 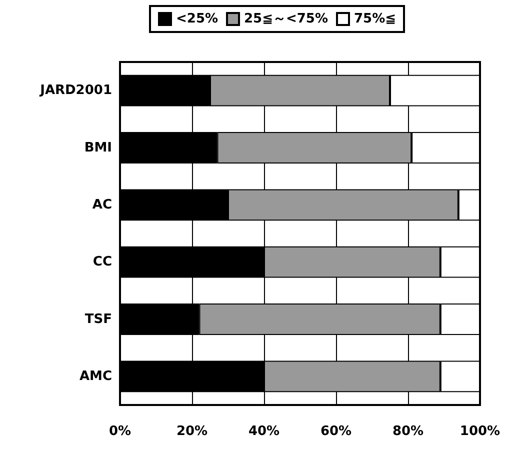 I want to click on x-tick-label: 0%, so click(x=120, y=431).